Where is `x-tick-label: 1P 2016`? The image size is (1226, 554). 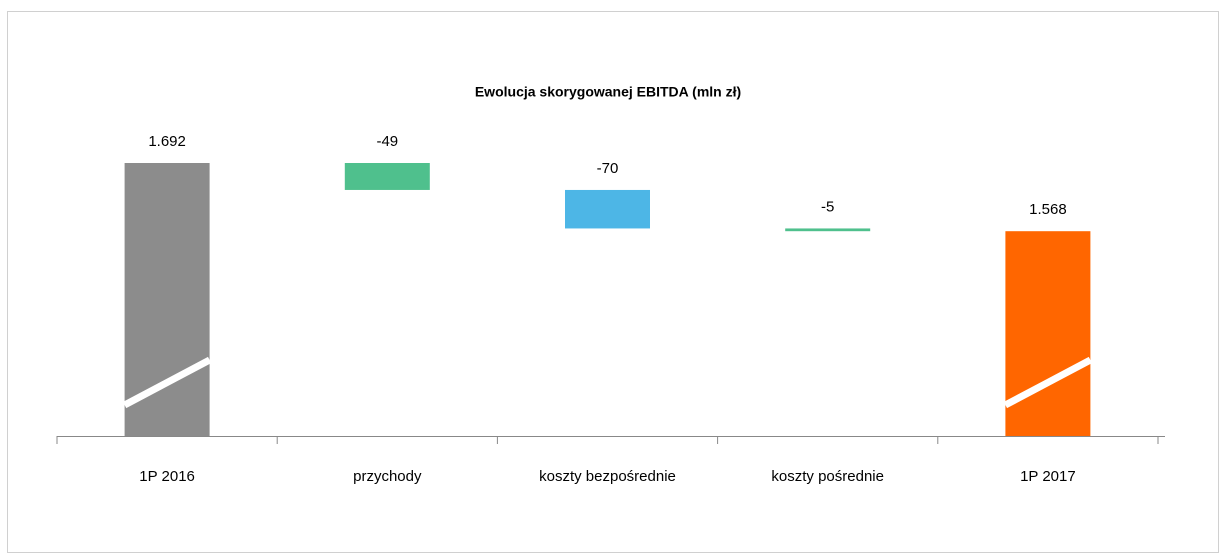 x-tick-label: 1P 2016 is located at coordinates (167, 476).